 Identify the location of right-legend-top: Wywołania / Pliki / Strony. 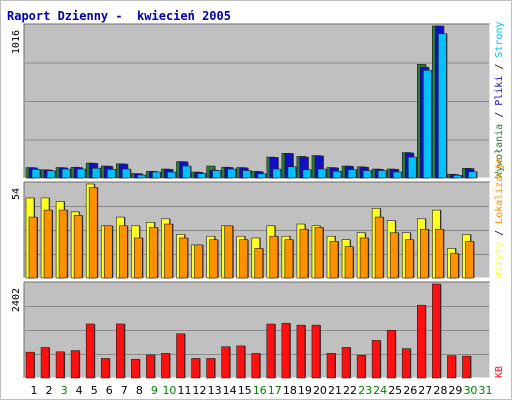
(499, 99).